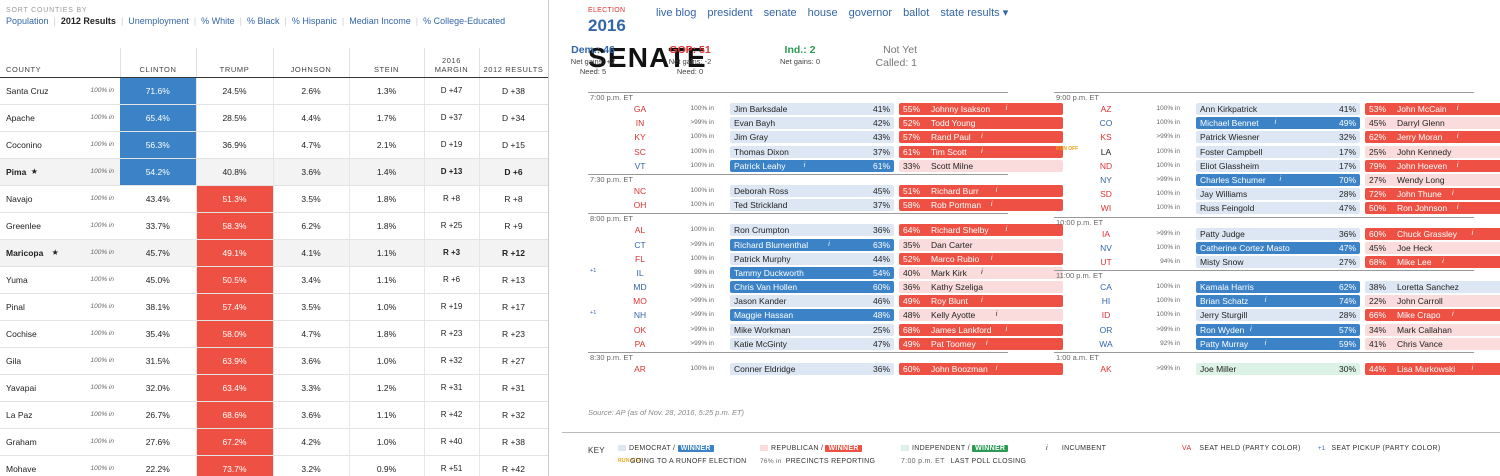 This screenshot has height=476, width=1500. I want to click on candidate-box: Mark Callahan 34%, so click(1432, 329).